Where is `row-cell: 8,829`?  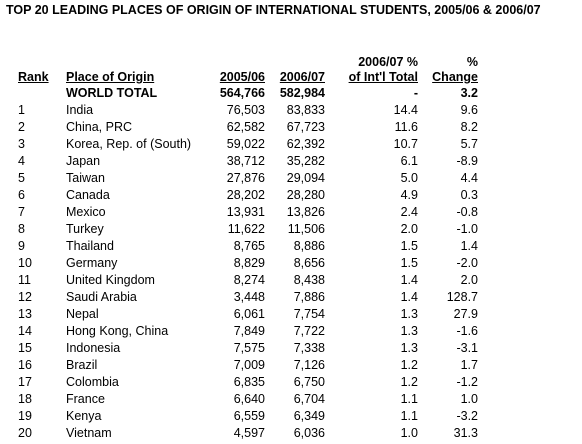
row-cell: 8,829 is located at coordinates (249, 263).